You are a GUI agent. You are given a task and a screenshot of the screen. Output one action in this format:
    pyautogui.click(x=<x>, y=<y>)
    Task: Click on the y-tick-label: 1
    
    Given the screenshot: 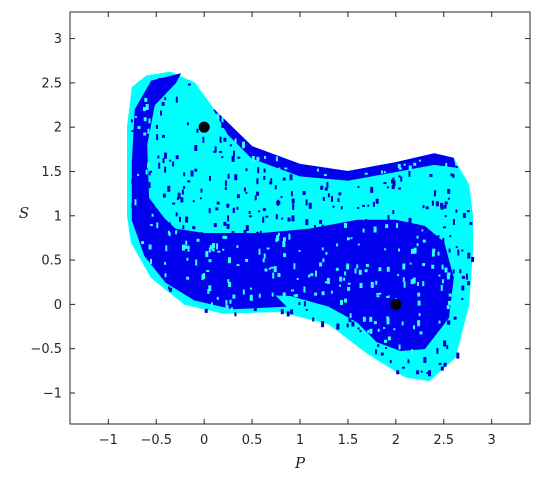 What is the action you would take?
    pyautogui.click(x=58, y=216)
    